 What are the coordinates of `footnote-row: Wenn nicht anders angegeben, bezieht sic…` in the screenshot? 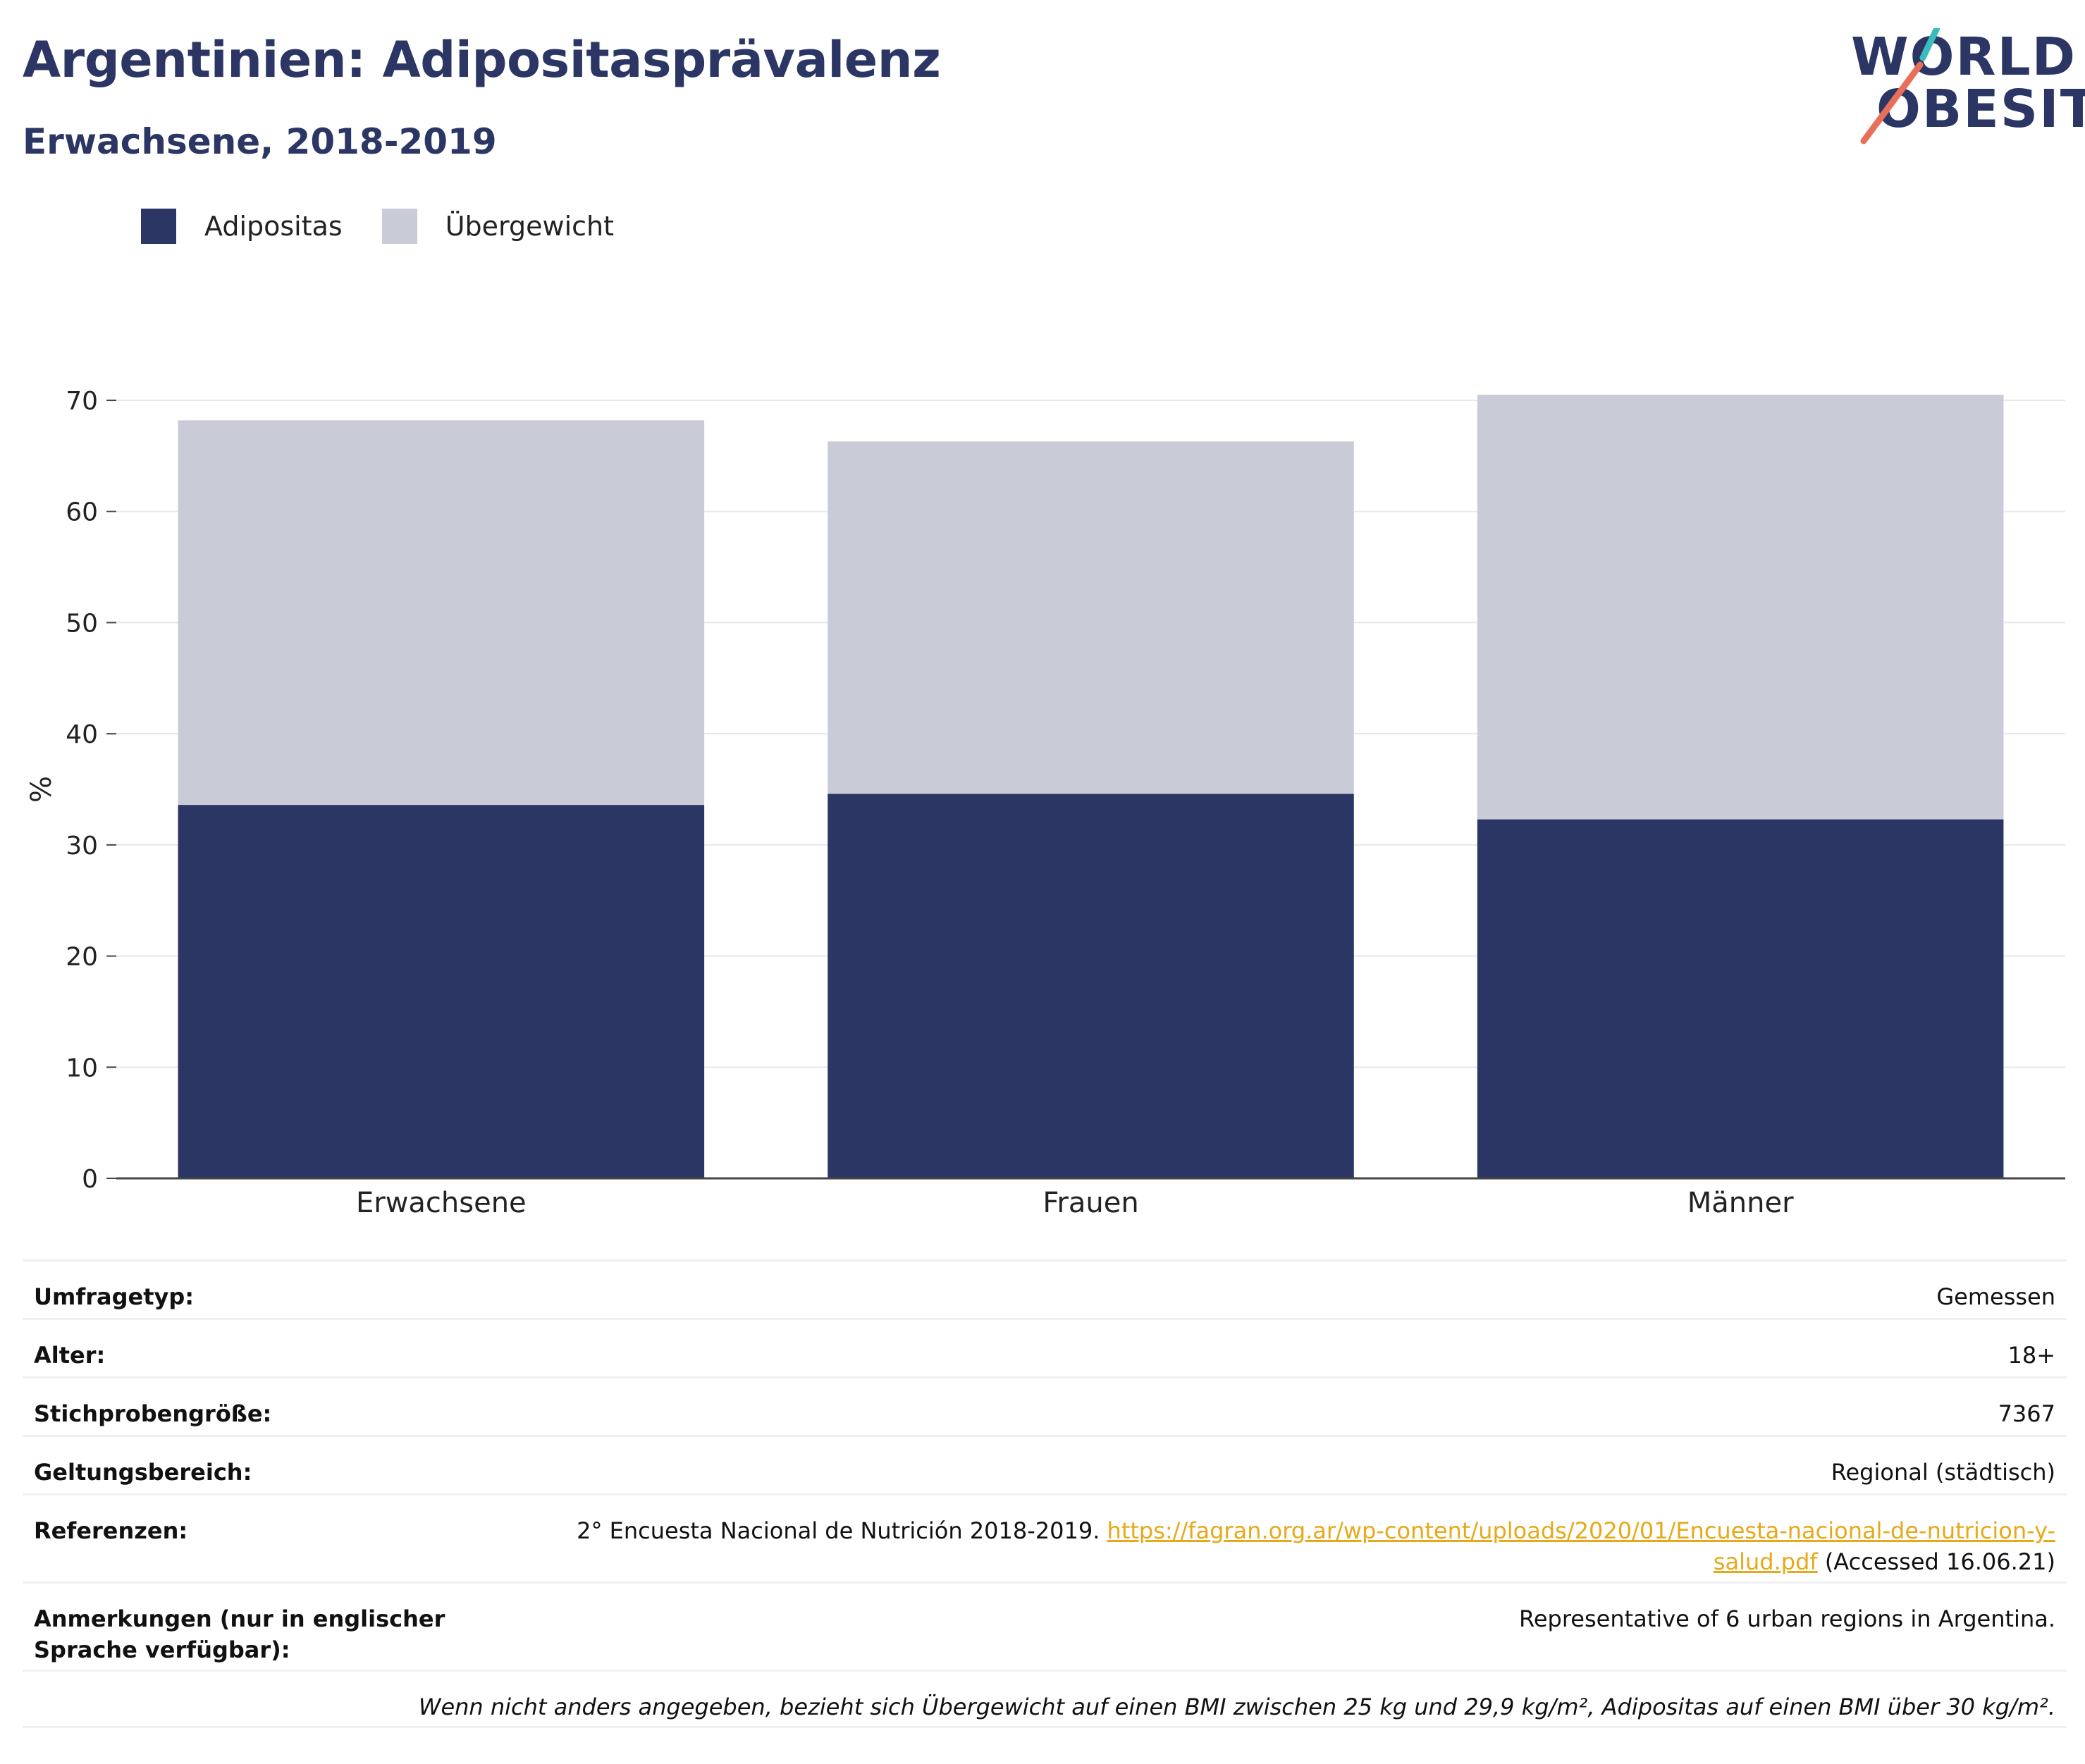 It's located at (1045, 1699).